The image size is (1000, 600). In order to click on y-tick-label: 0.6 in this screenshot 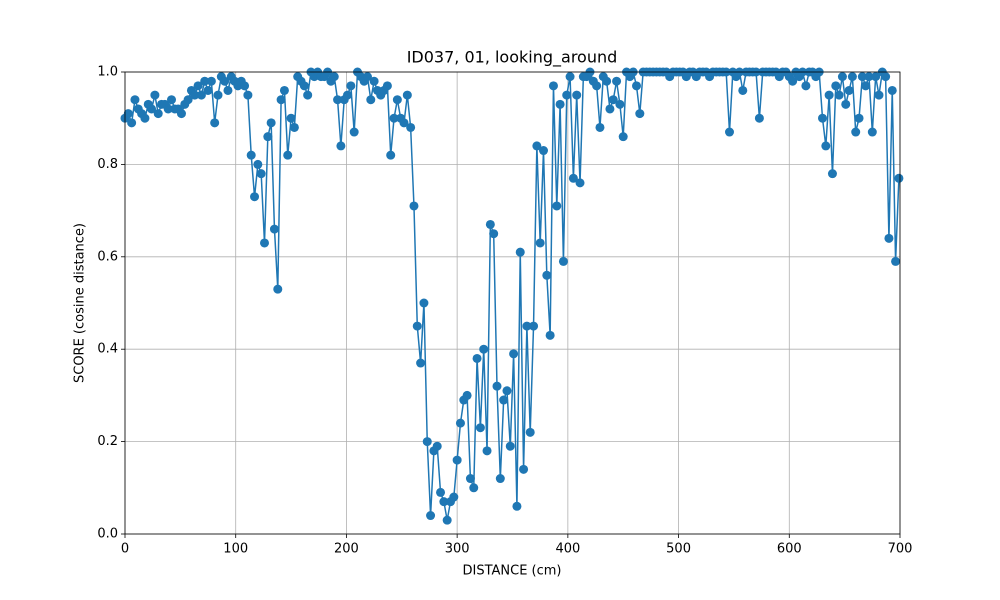, I will do `click(107, 256)`.